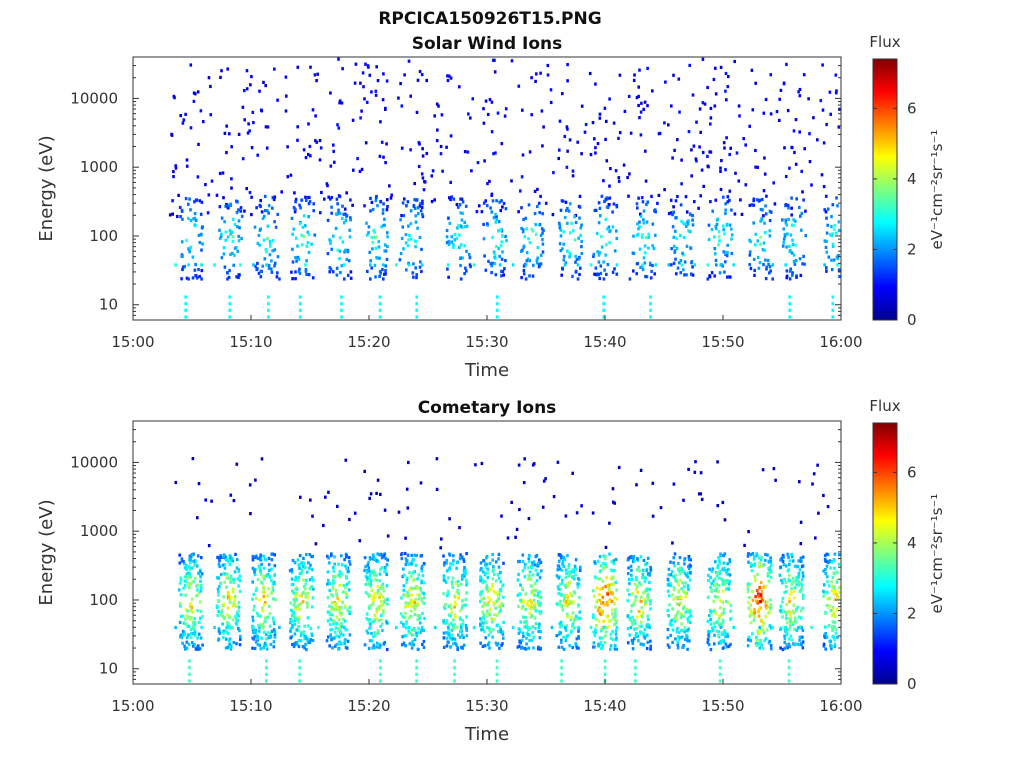 Image resolution: width=1024 pixels, height=768 pixels. I want to click on x-tick-label: 16:00, so click(840, 342).